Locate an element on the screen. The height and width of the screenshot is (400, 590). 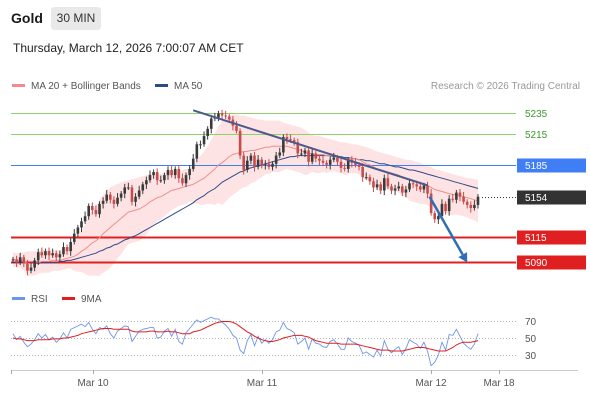
ma9-swatch is located at coordinates (68, 298).